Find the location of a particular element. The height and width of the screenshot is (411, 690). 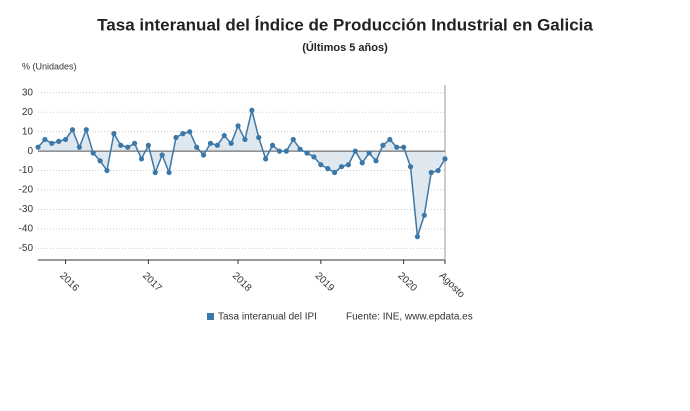

y-tick-label: -30 is located at coordinates (26, 209).